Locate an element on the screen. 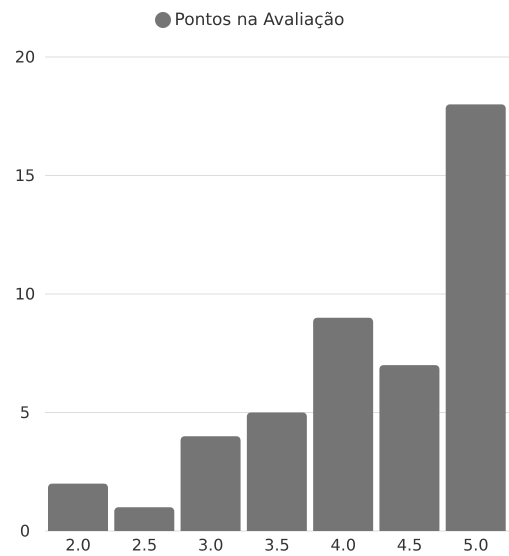 This screenshot has height=556, width=509. legend-label: Pontos na Avaliação is located at coordinates (259, 20).